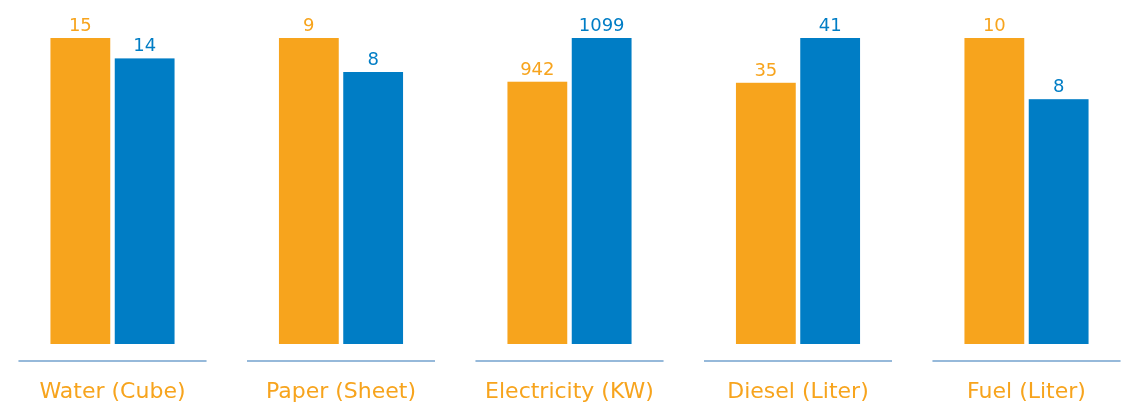  Describe the element at coordinates (1026, 390) in the screenshot. I see `x-tick-label: Fuel (Liter)` at that location.